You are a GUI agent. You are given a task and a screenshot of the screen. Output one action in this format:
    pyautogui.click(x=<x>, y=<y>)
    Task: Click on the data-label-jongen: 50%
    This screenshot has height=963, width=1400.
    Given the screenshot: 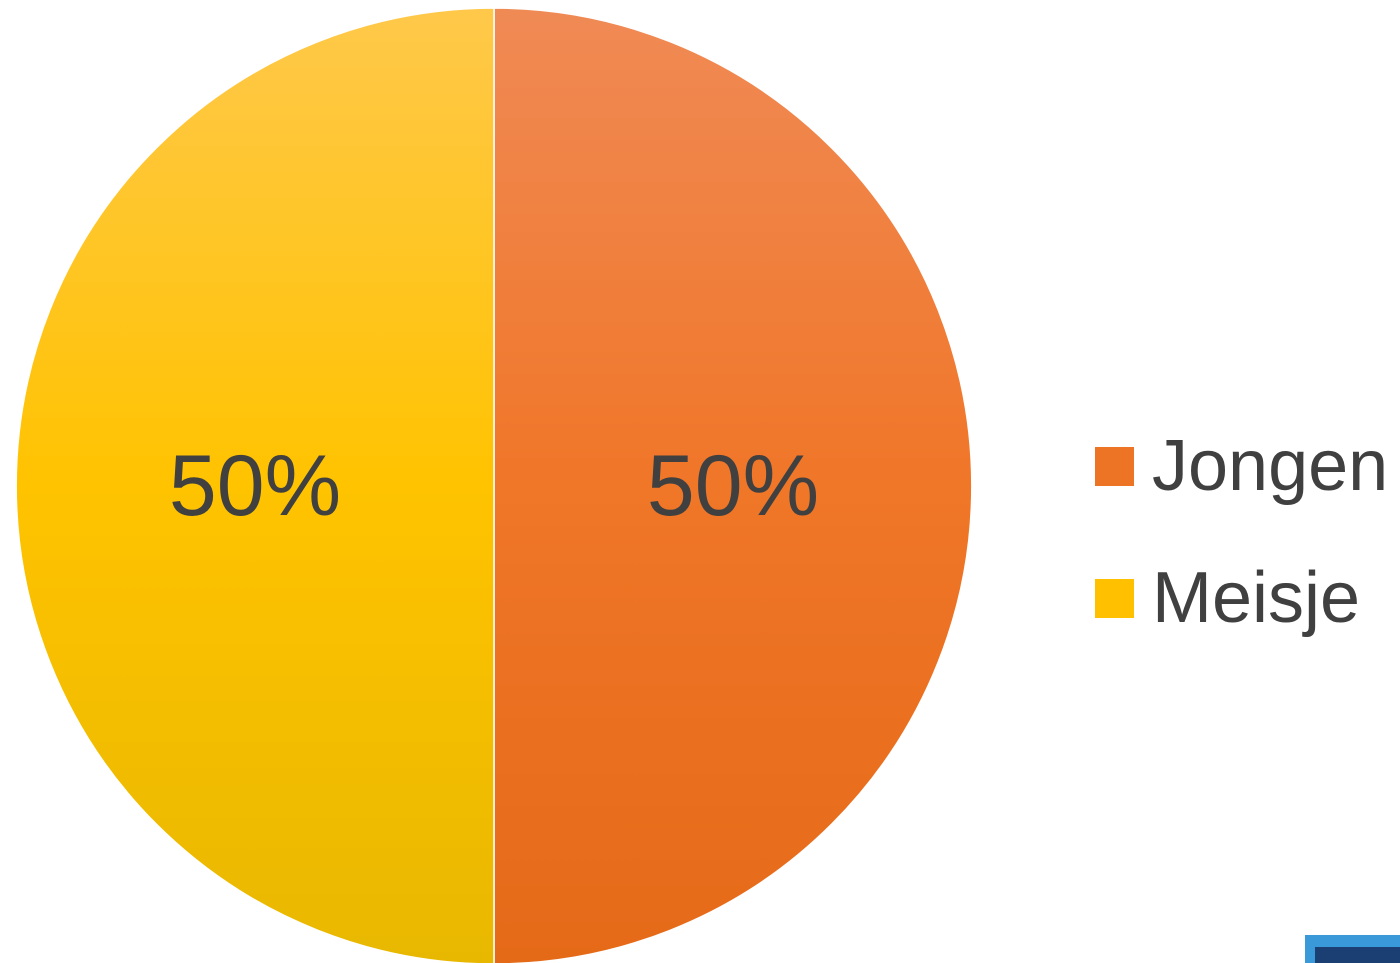 What is the action you would take?
    pyautogui.click(x=733, y=486)
    